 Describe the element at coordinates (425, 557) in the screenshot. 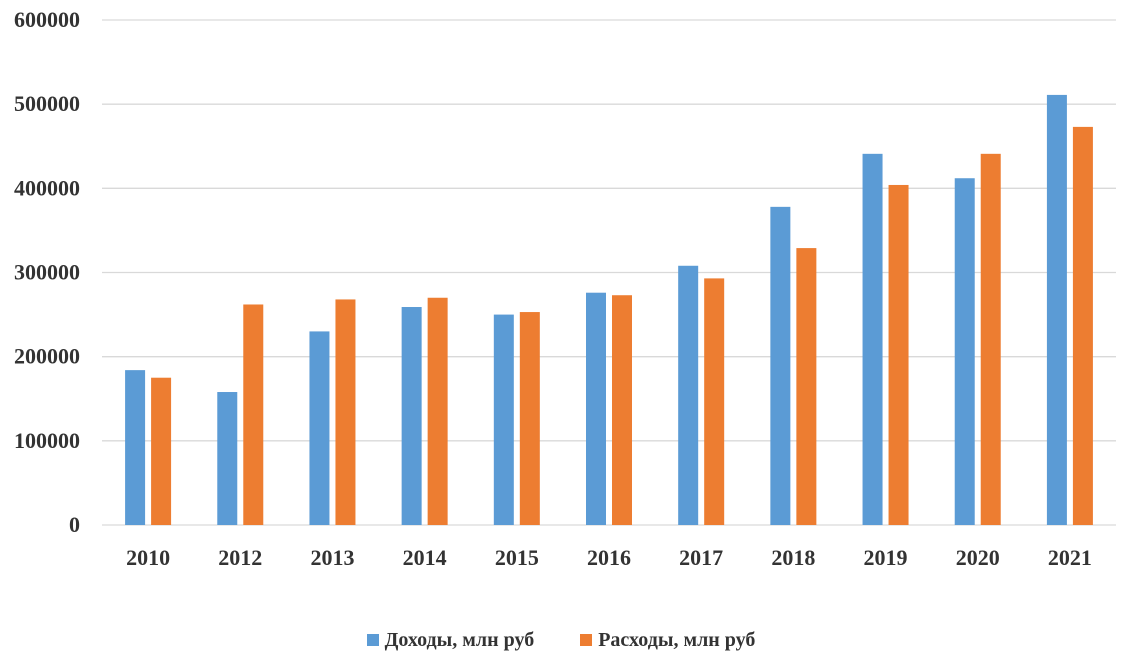

I see `x-tick-label: 2014` at that location.